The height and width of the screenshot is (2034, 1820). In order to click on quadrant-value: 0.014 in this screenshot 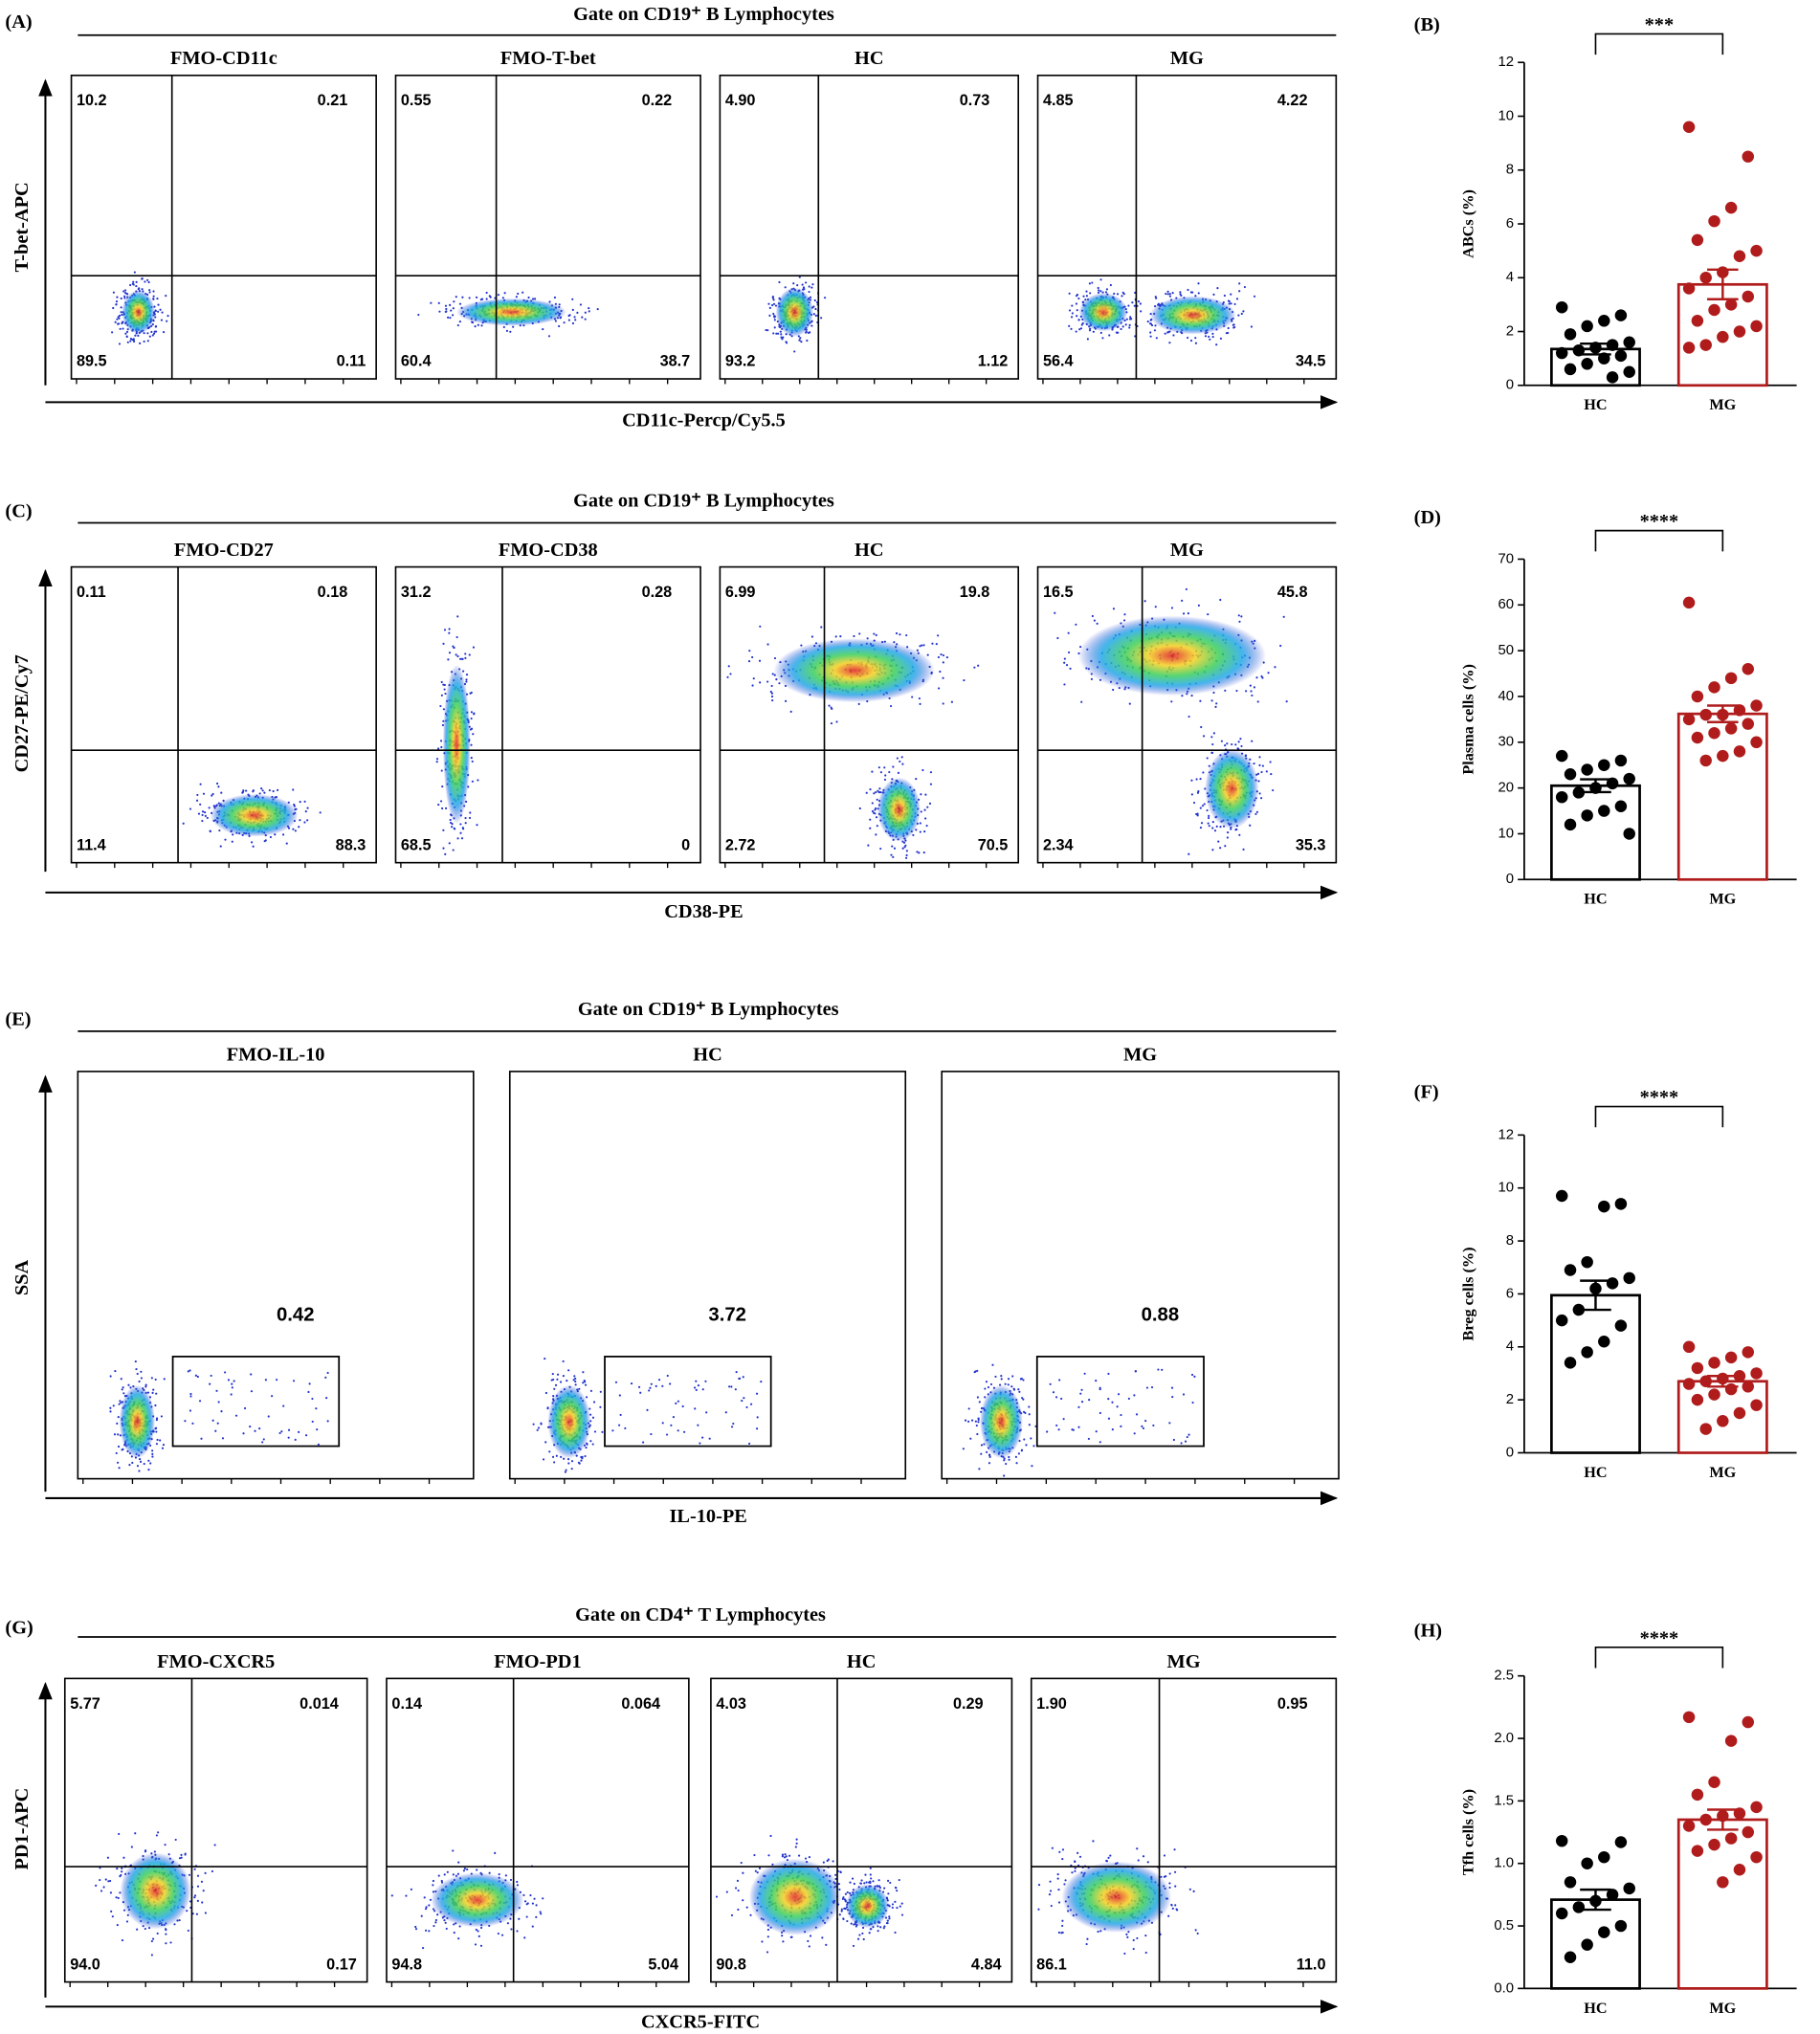, I will do `click(319, 1704)`.